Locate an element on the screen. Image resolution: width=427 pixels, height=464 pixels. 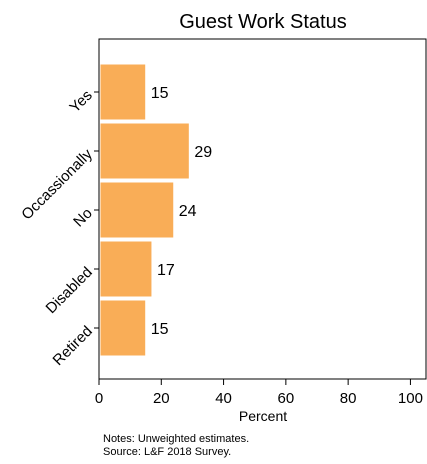
chart-title: Guest Work Status is located at coordinates (262, 22).